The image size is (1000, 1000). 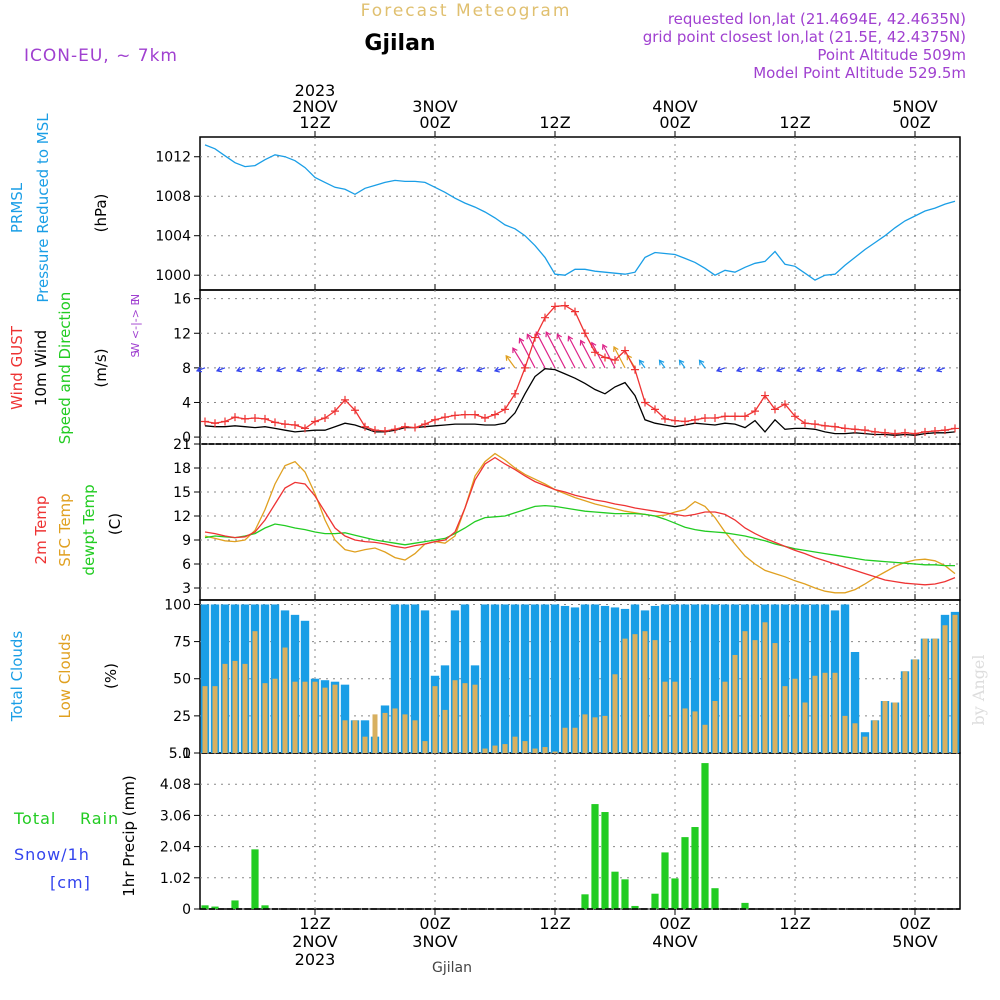 I want to click on y-tick-label: 15, so click(x=182, y=493).